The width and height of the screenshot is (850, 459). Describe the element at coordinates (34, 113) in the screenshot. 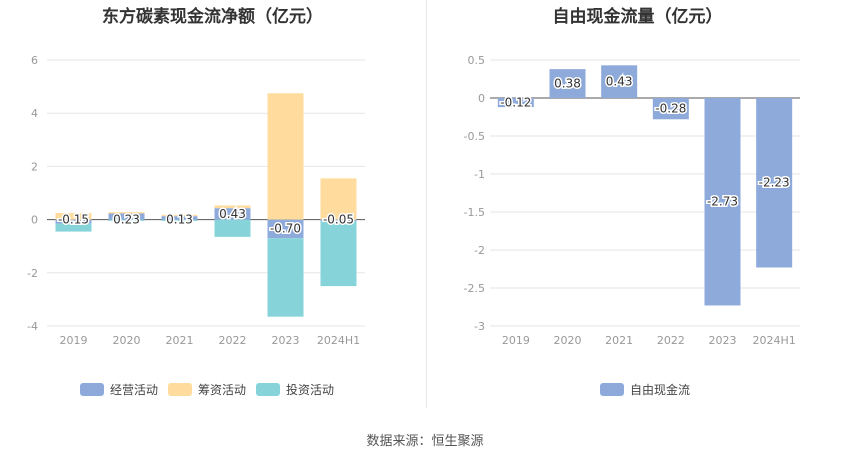

I see `y-tick-label: 4` at that location.